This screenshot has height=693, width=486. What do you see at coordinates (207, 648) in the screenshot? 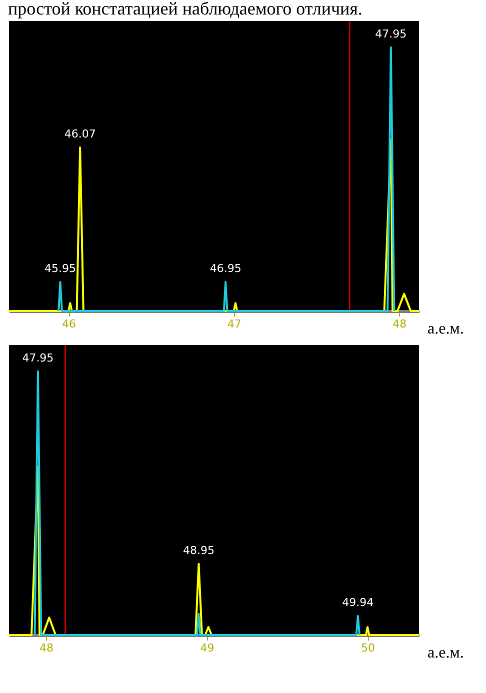
I see `x-tick-label: 49` at bounding box center [207, 648].